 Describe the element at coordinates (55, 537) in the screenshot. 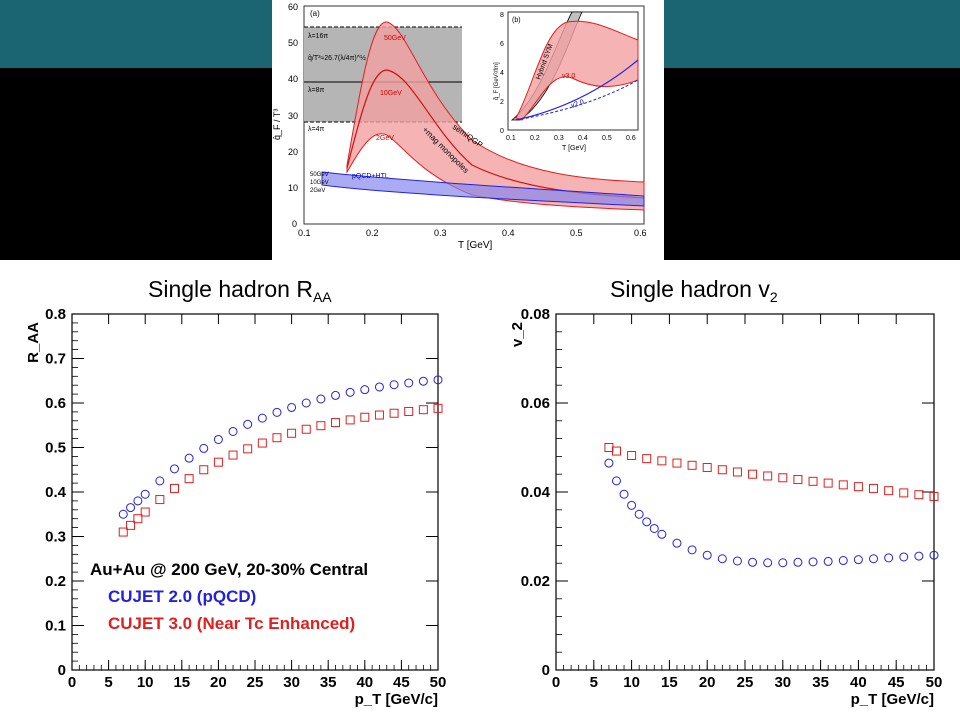

I see `y-tick-label: 0.3` at that location.